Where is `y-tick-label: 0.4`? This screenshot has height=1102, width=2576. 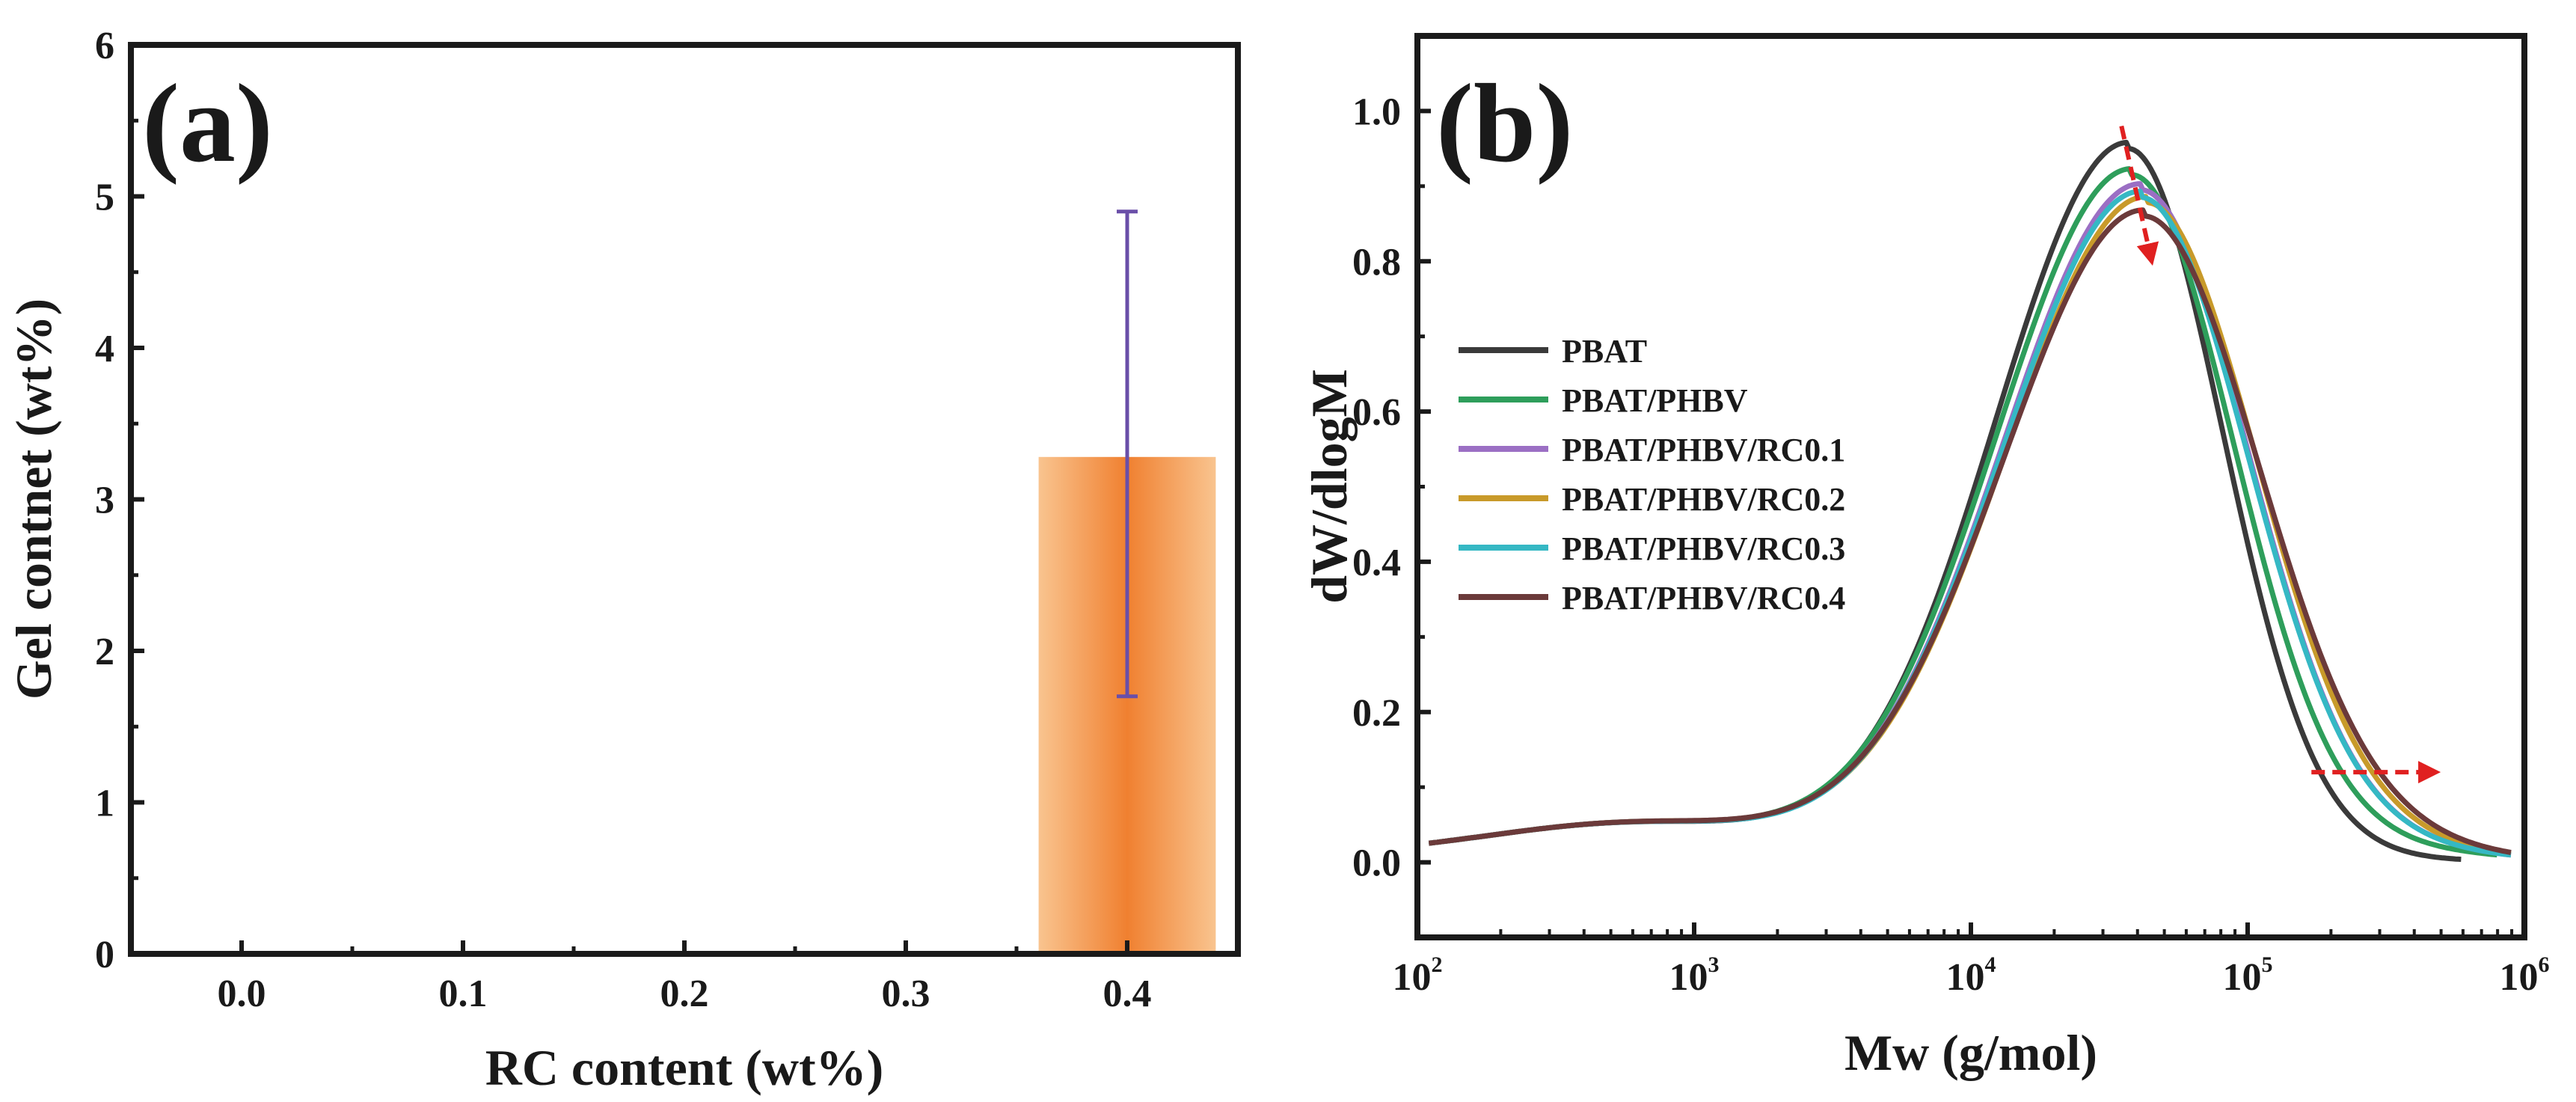 y-tick-label: 0.4 is located at coordinates (1376, 563).